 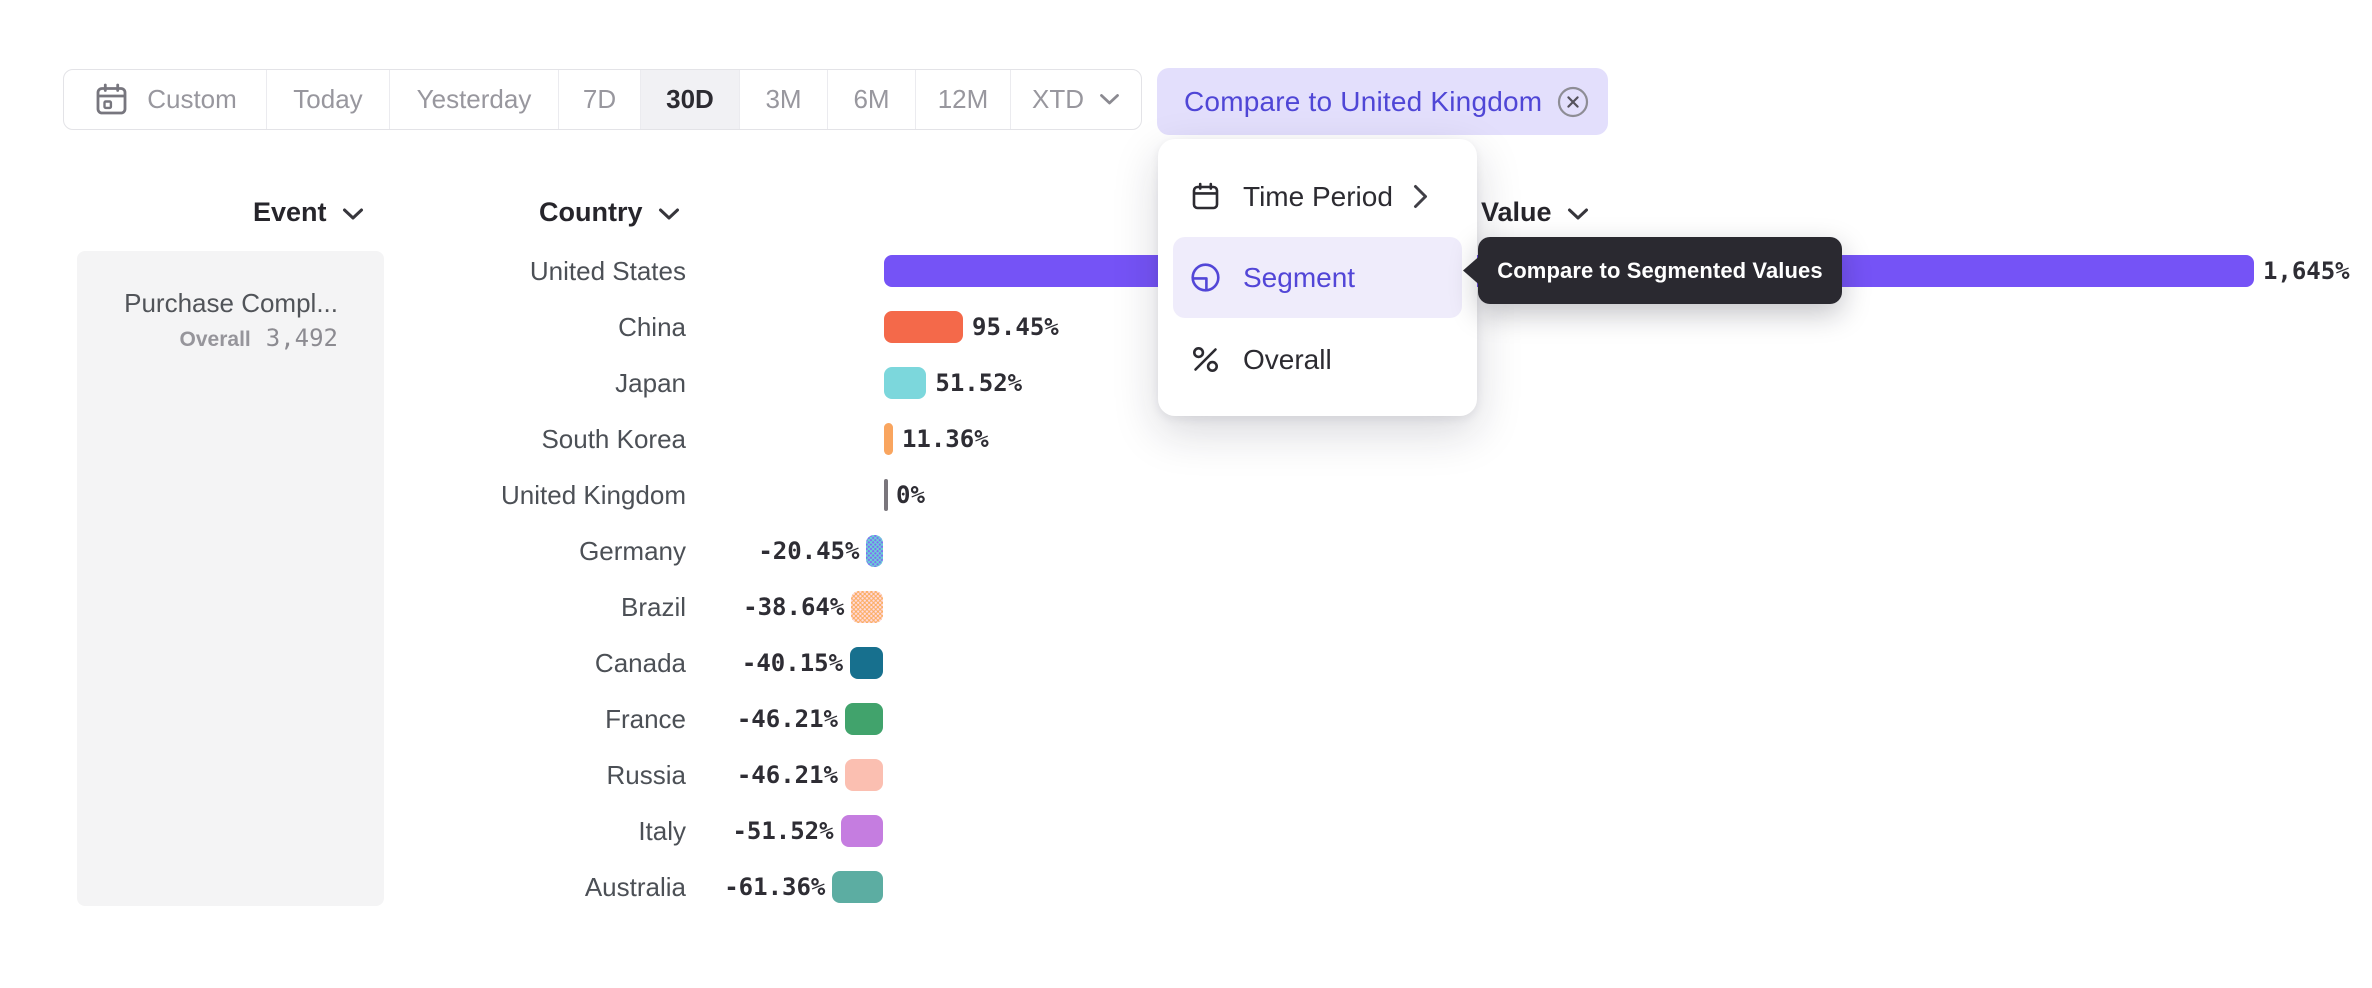 I want to click on compare-pill: Compare to United Kingdom, so click(x=1382, y=101).